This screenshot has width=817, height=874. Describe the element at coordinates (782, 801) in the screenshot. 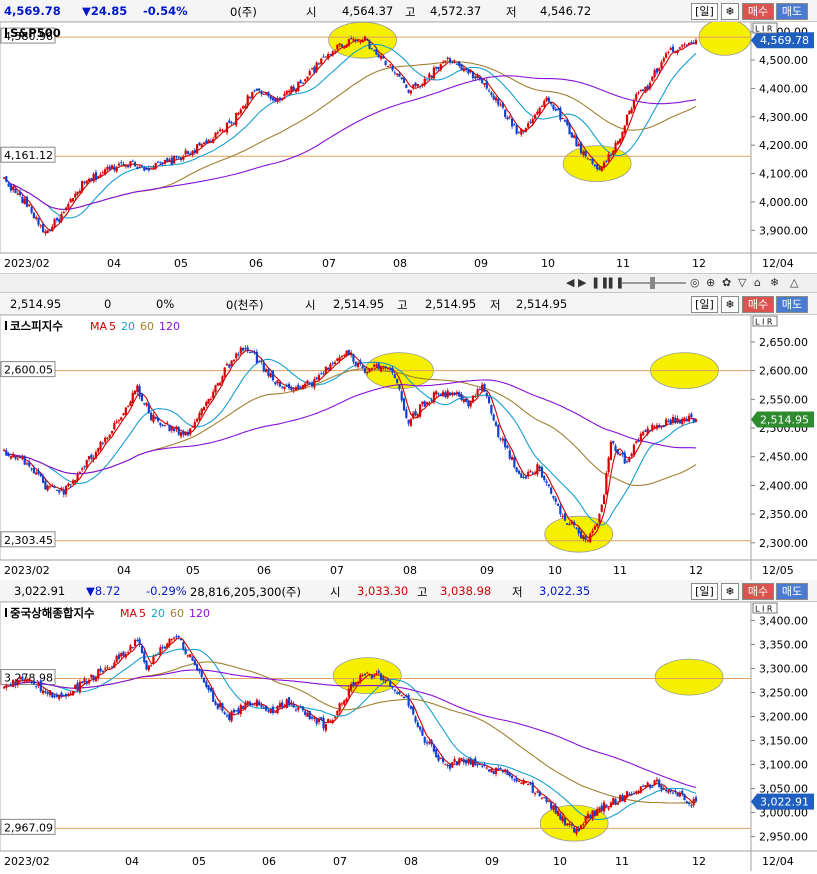

I see `current-price-tag` at that location.